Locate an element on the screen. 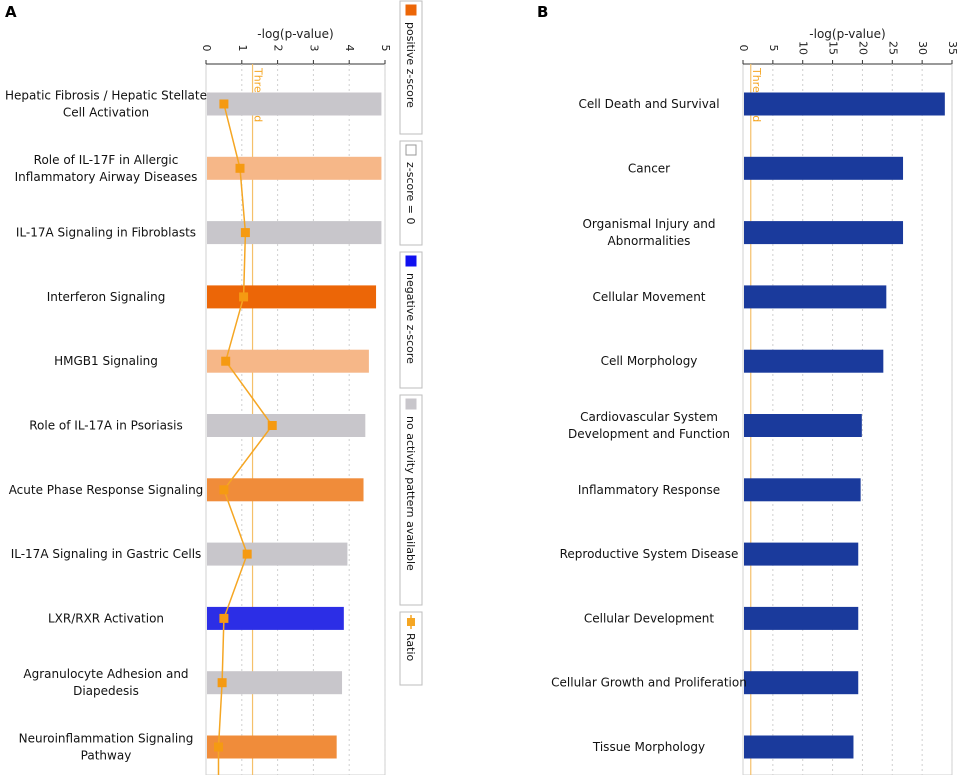 This screenshot has width=957, height=775. panel-b-category-label: Inflammatory Response is located at coordinates (649, 490).